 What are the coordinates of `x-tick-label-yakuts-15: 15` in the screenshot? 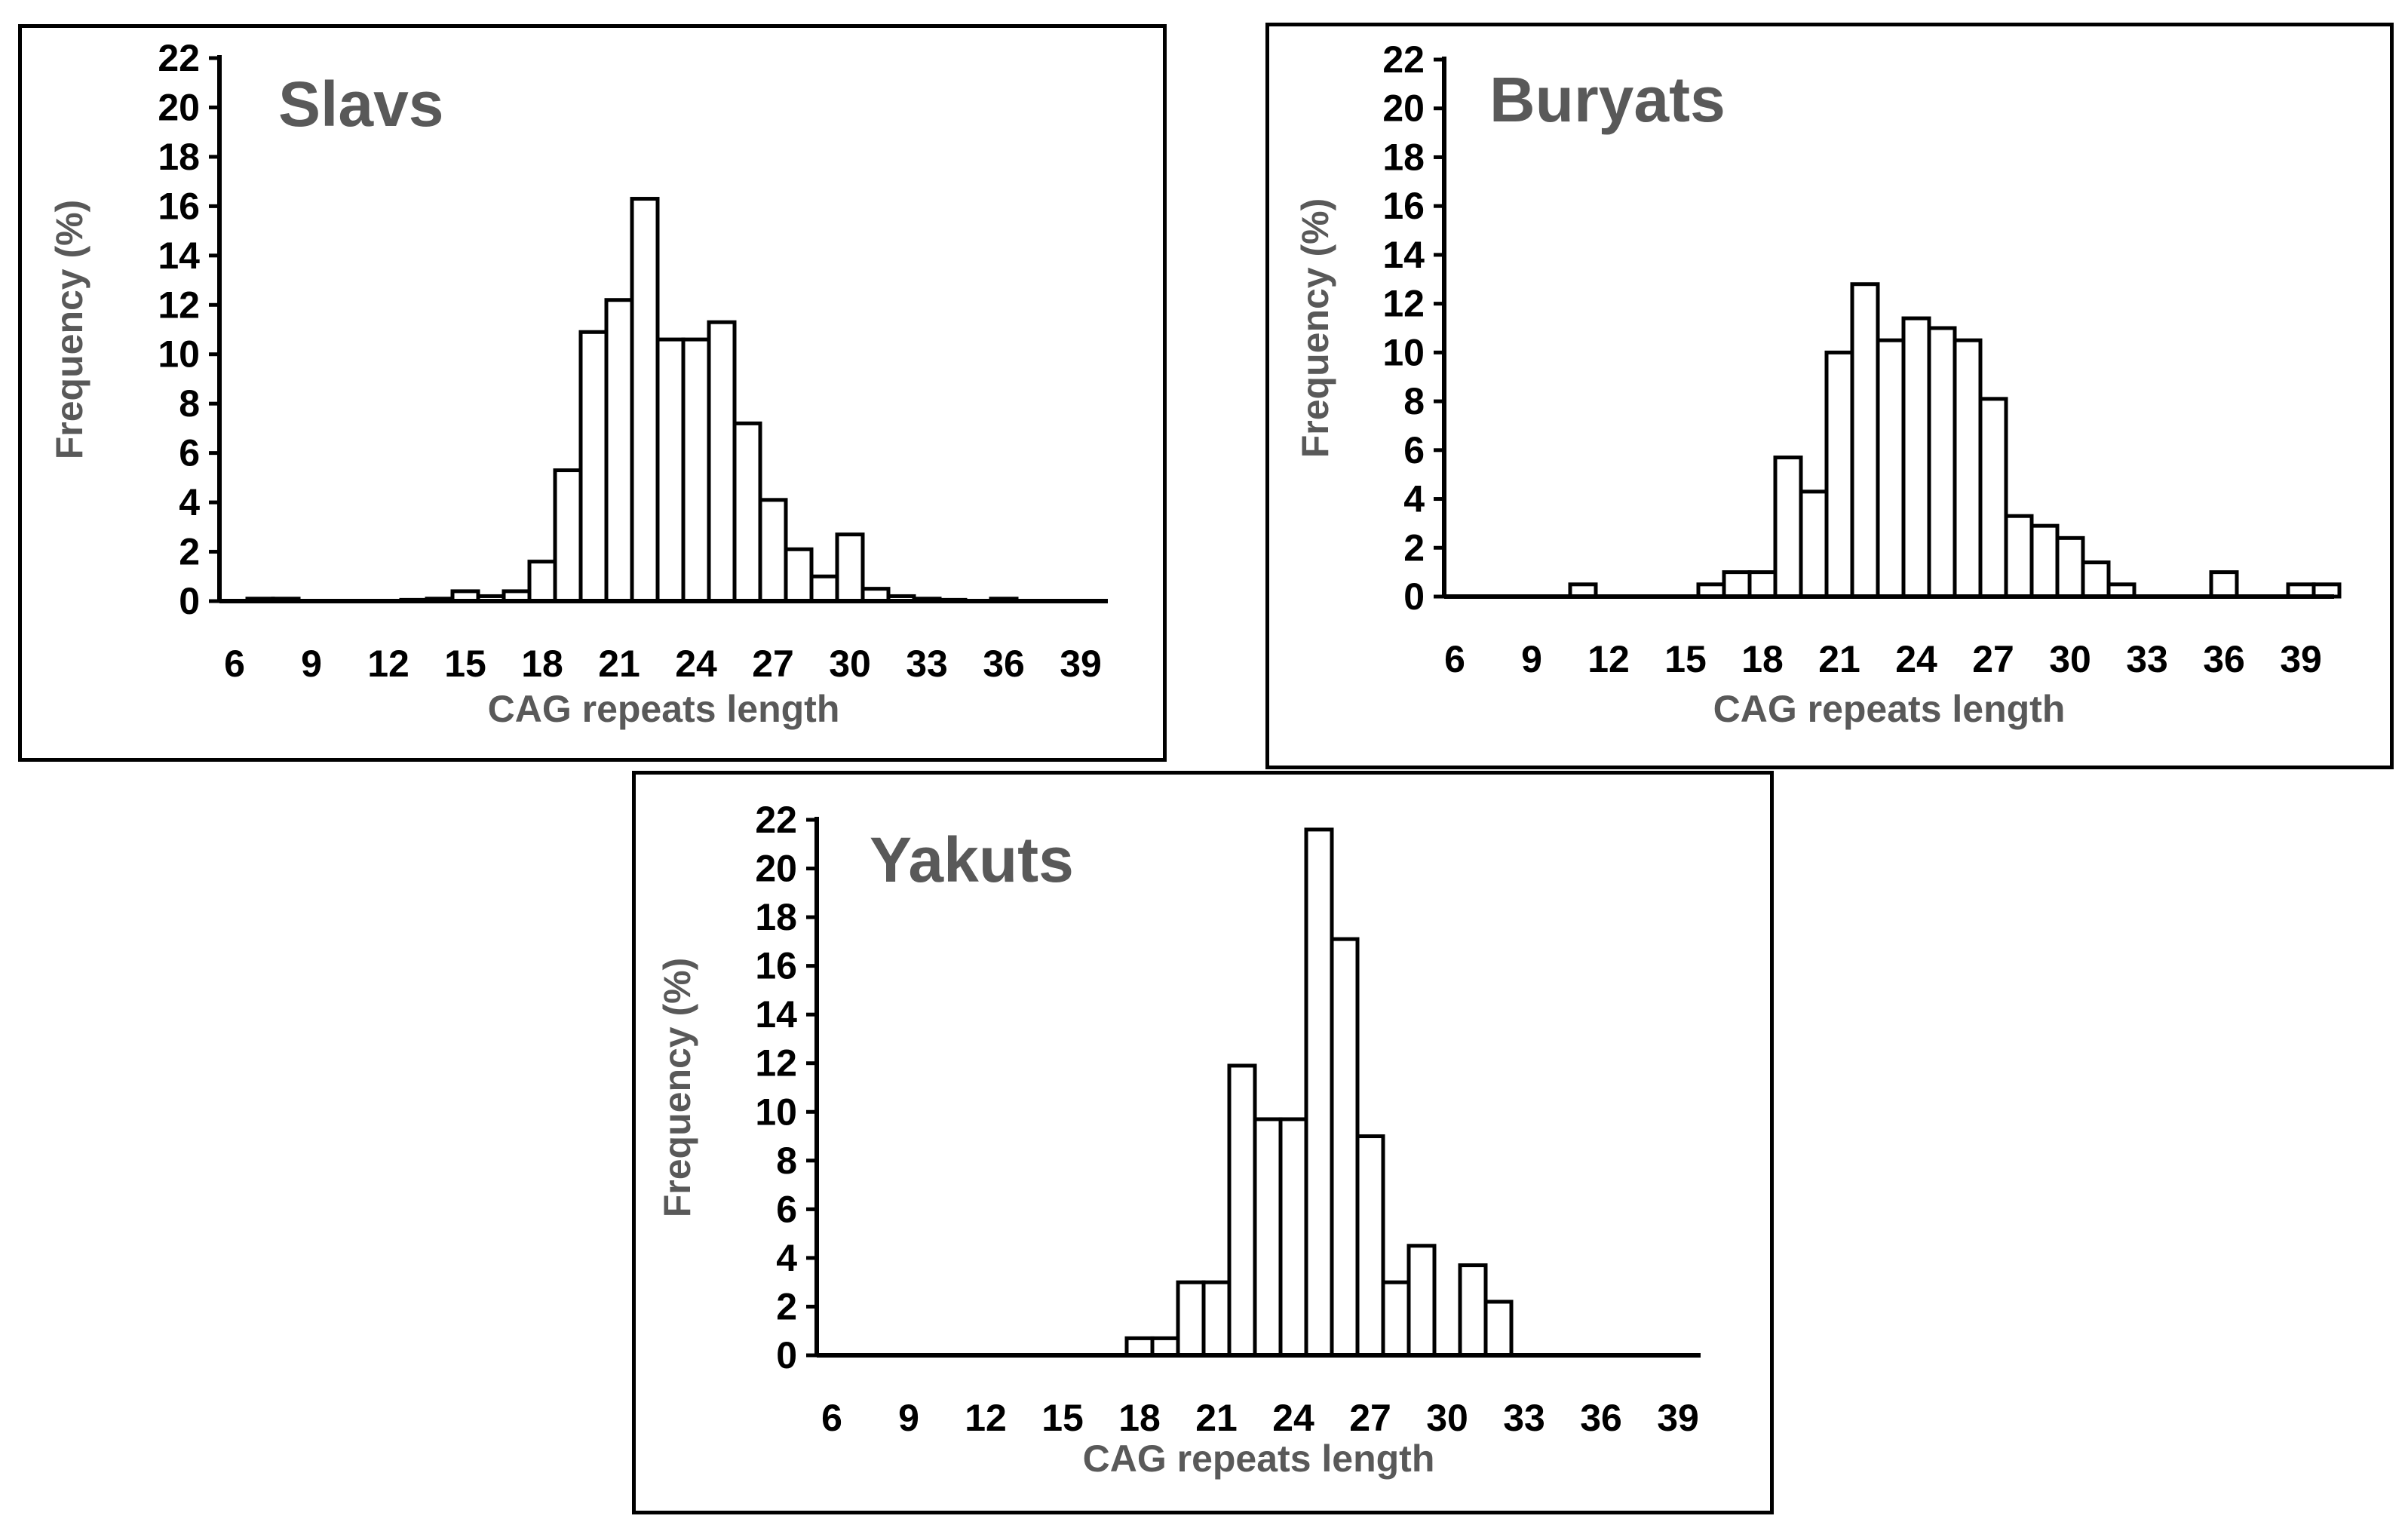 It's located at (1062, 1418).